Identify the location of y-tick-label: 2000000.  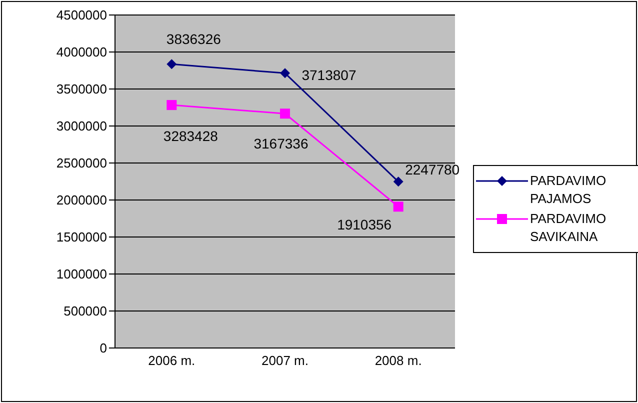
(81, 200).